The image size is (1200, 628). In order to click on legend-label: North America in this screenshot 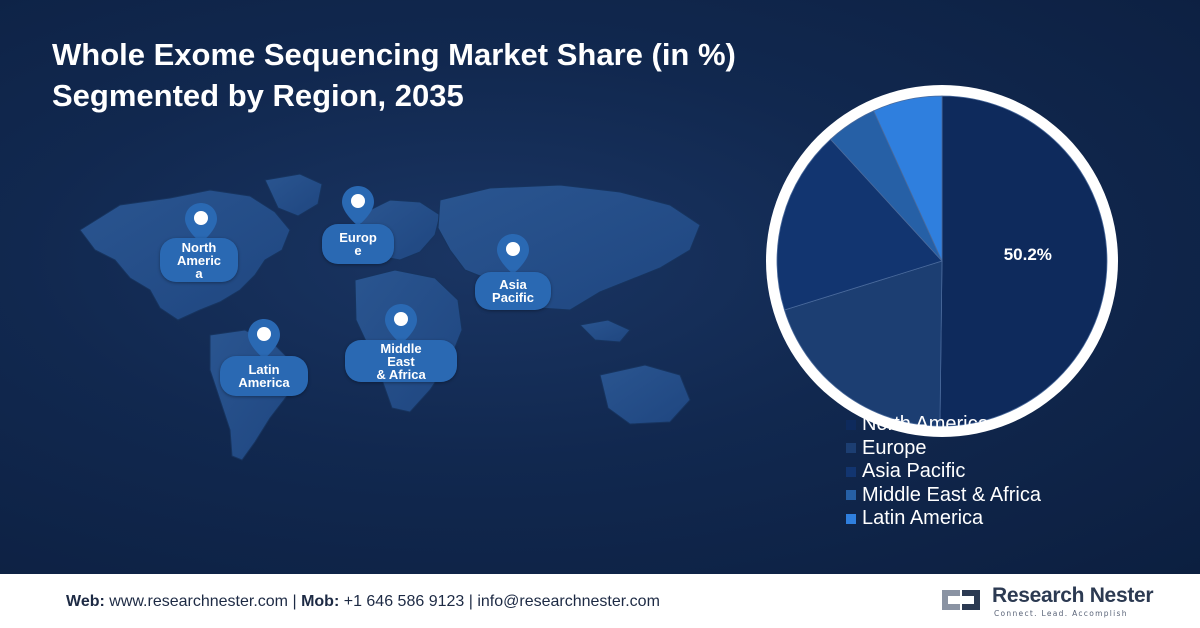, I will do `click(925, 424)`.